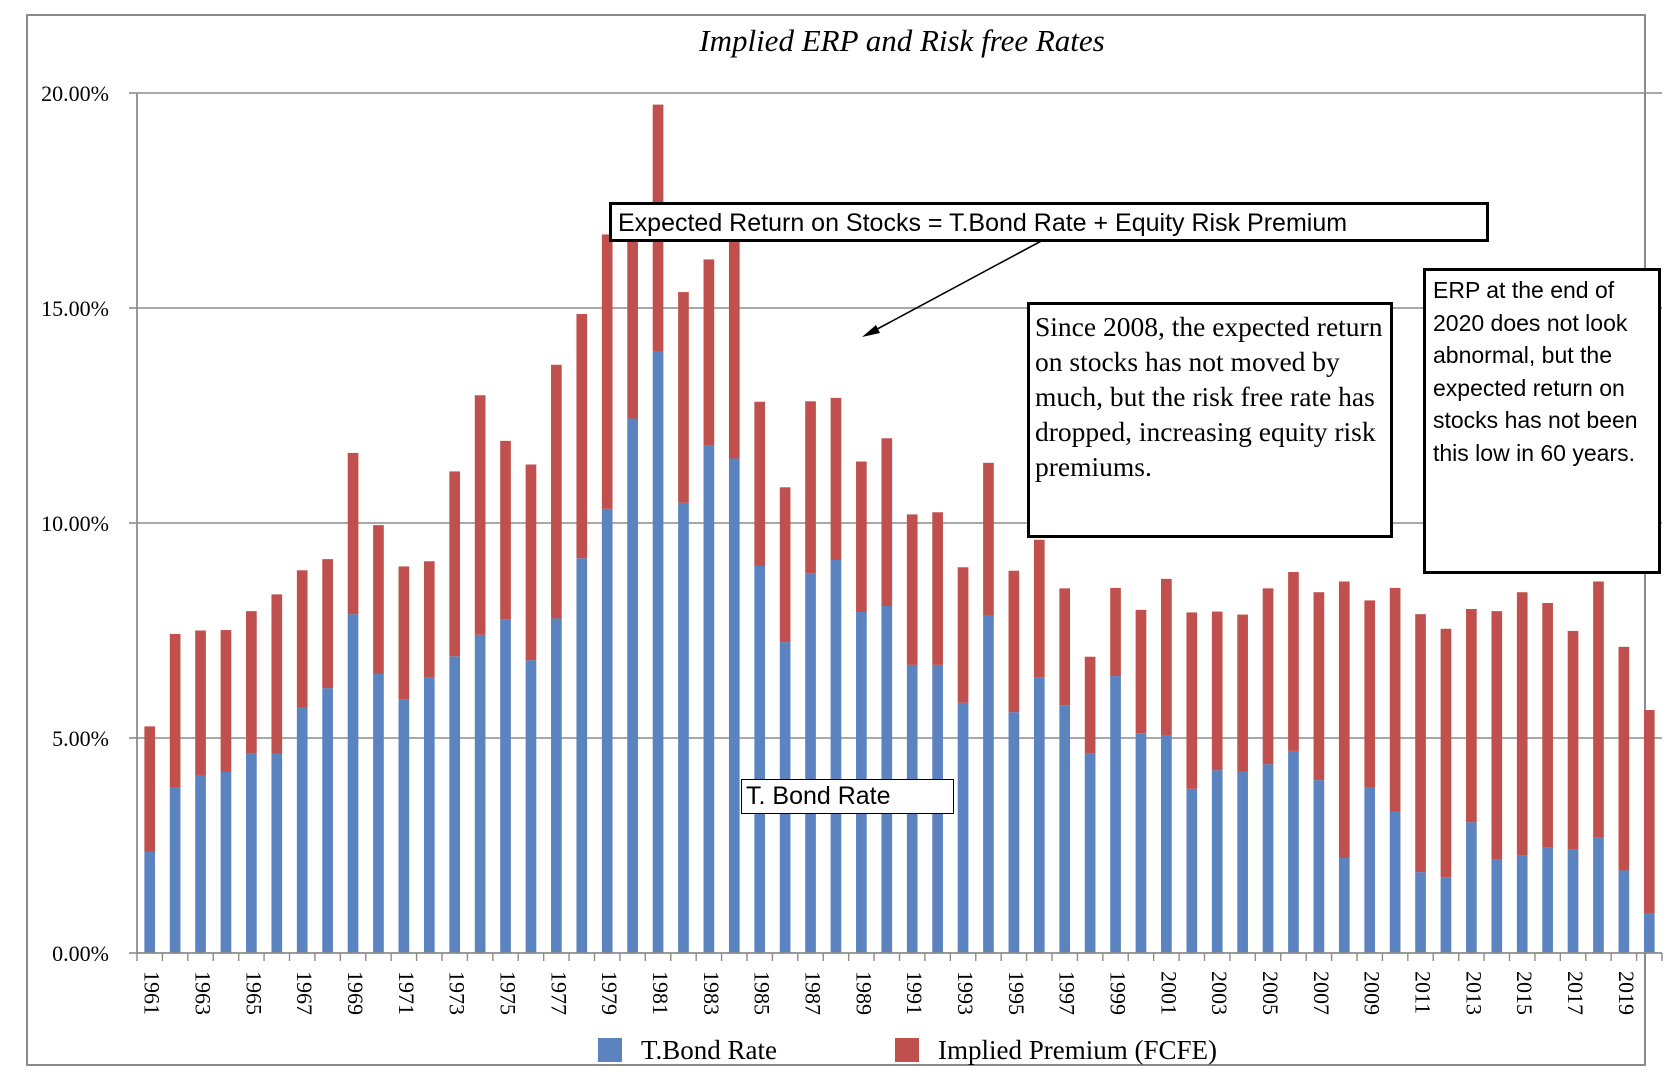 This screenshot has height=1090, width=1674. I want to click on x-tick-label: 1969, so click(355, 993).